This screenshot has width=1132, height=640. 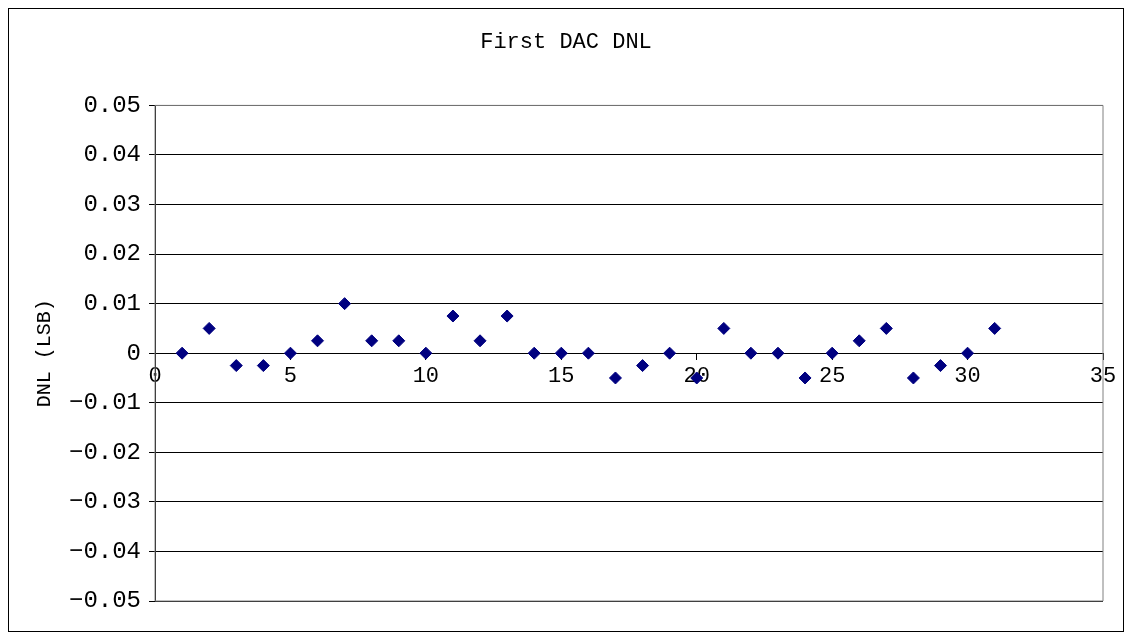 I want to click on y-tick-label: 0.05, so click(x=112, y=105).